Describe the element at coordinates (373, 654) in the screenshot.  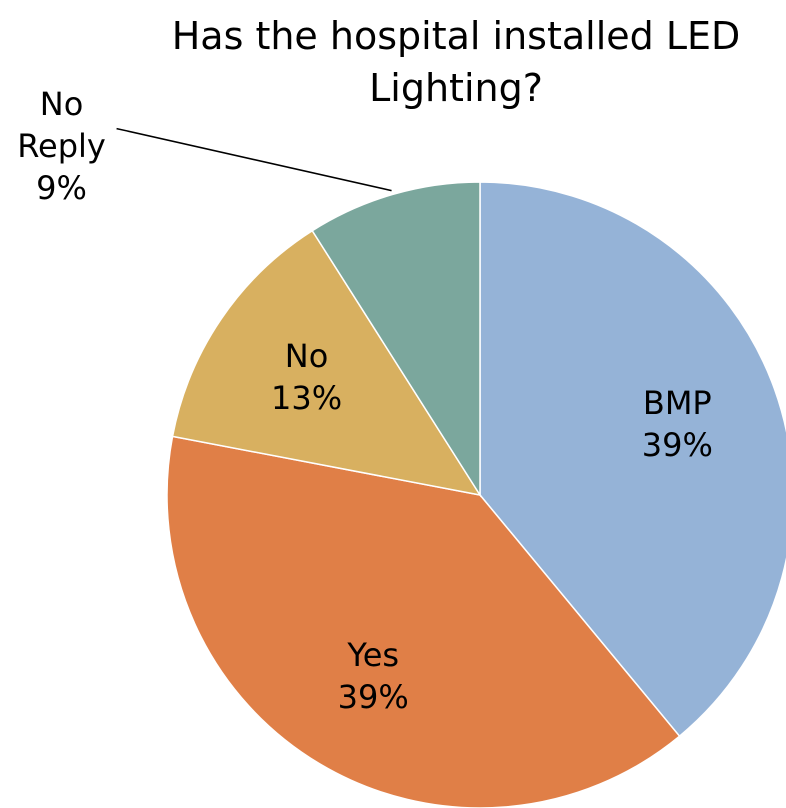
I see `slice-name: Yes` at that location.